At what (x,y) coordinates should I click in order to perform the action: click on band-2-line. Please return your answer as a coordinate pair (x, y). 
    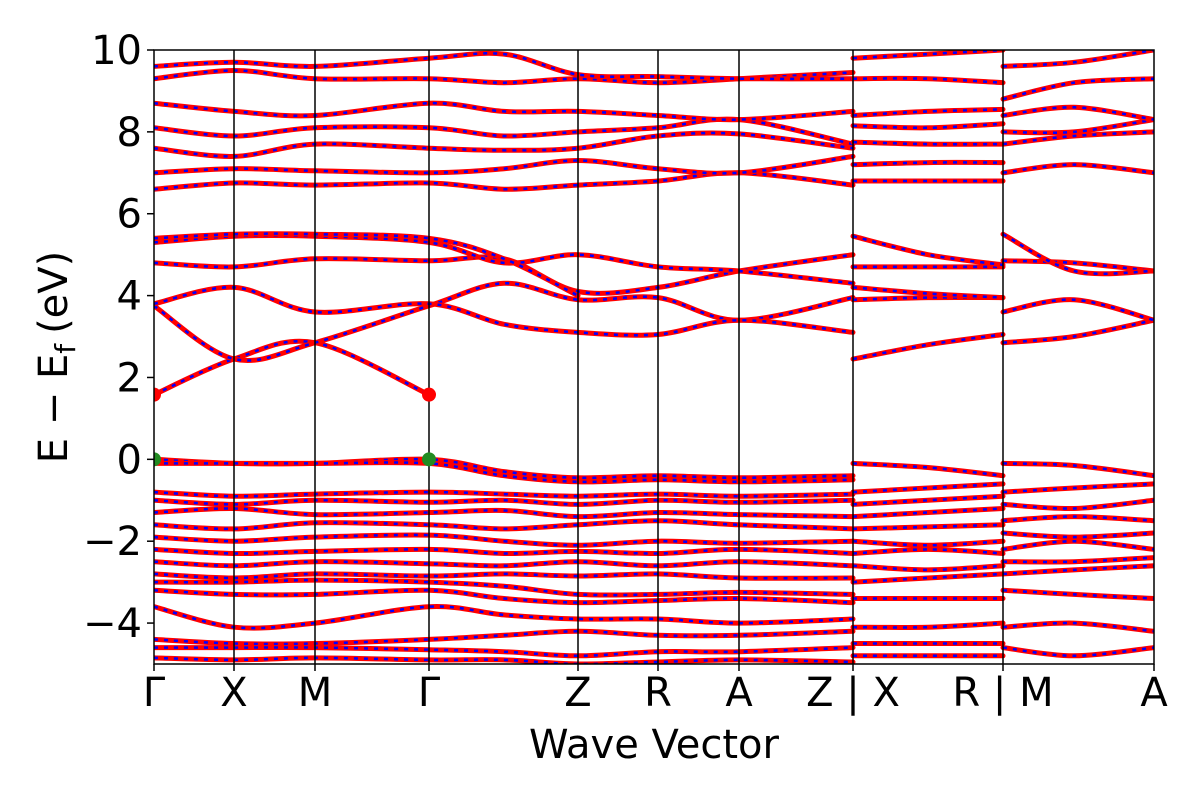
    Looking at the image, I should click on (505, 311).